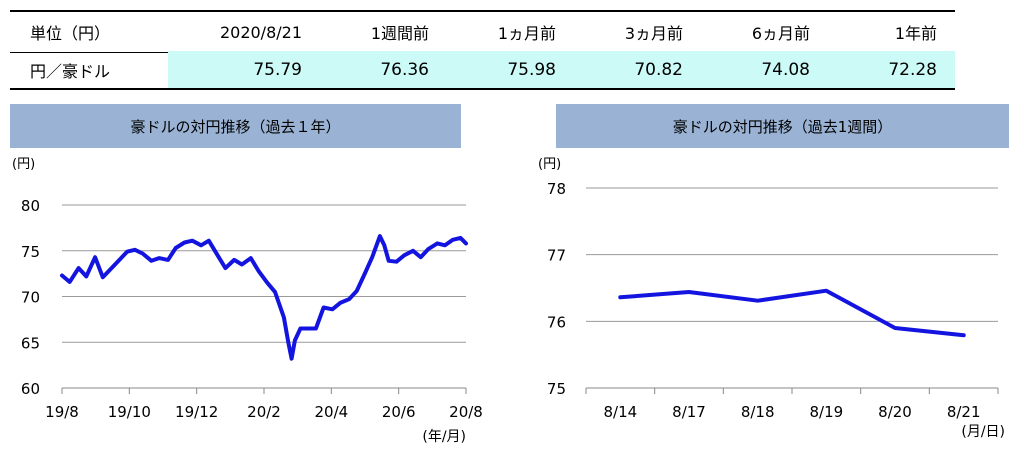  I want to click on chart-1w-y-tick-label: 78, so click(556, 189).